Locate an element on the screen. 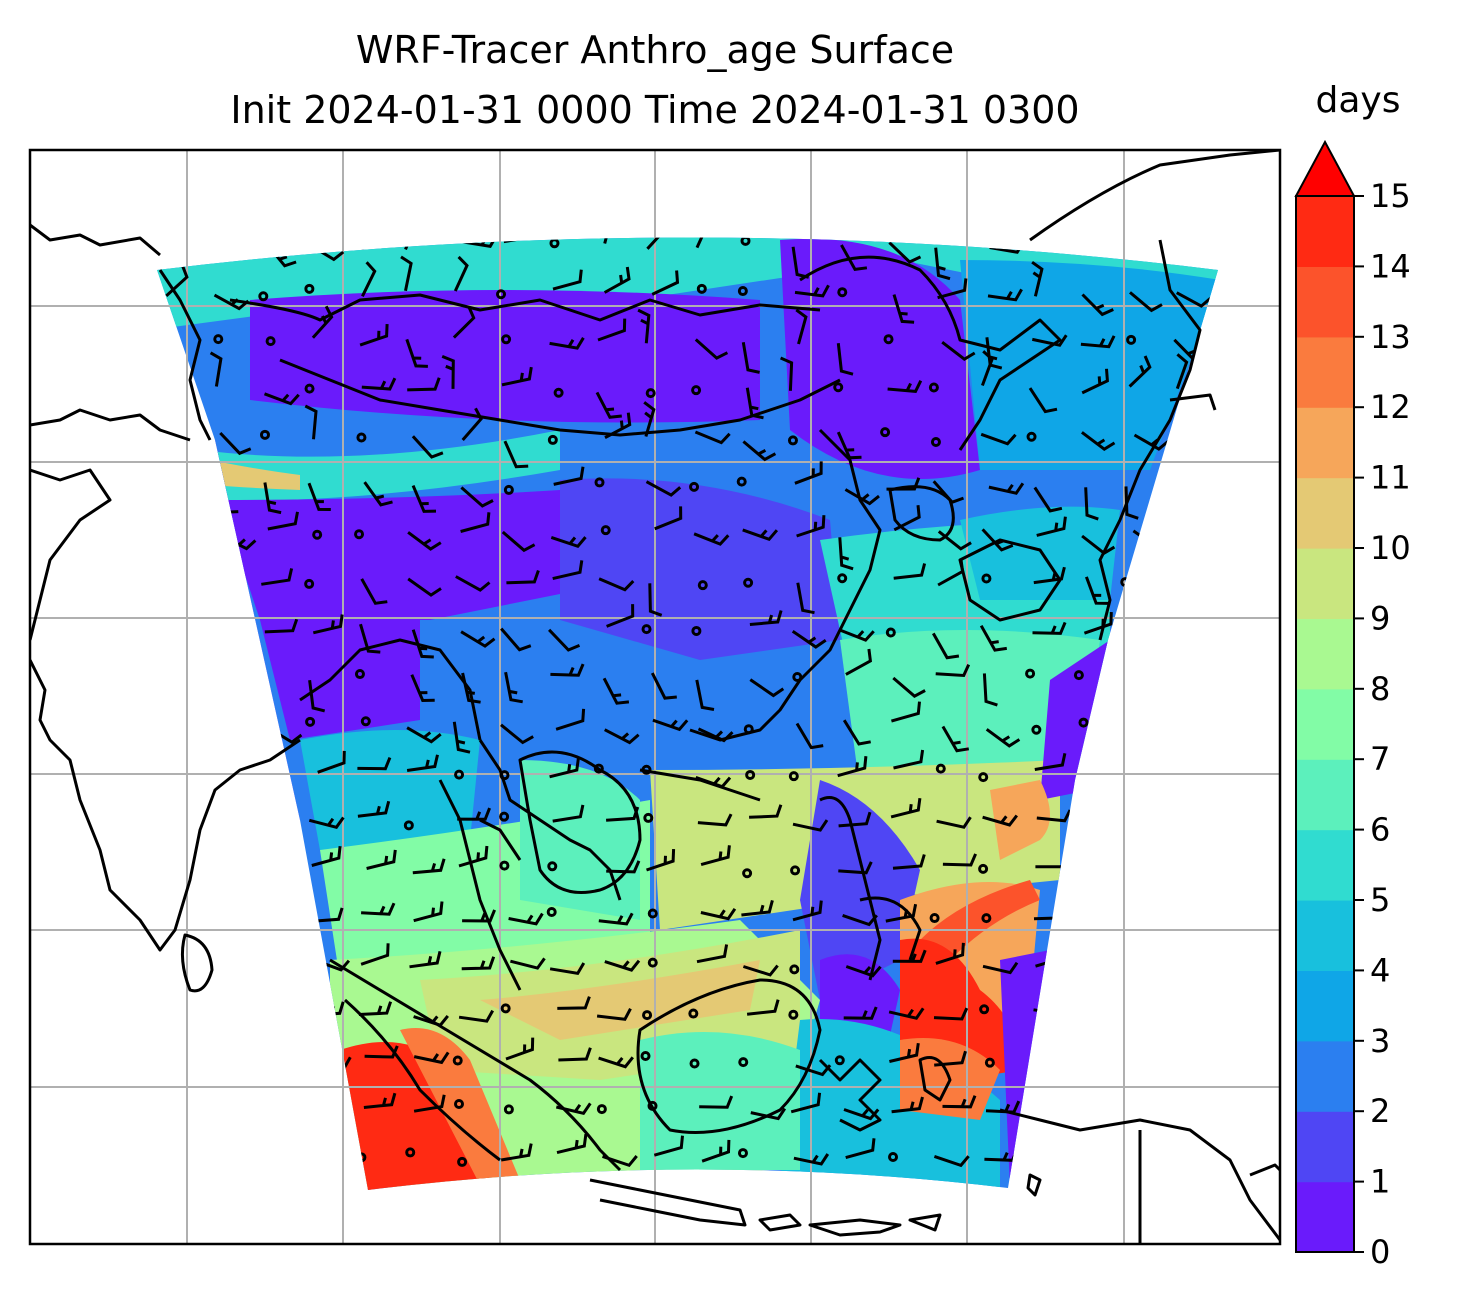 The height and width of the screenshot is (1306, 1462). colorbar-tick-label: 6 is located at coordinates (1380, 830).